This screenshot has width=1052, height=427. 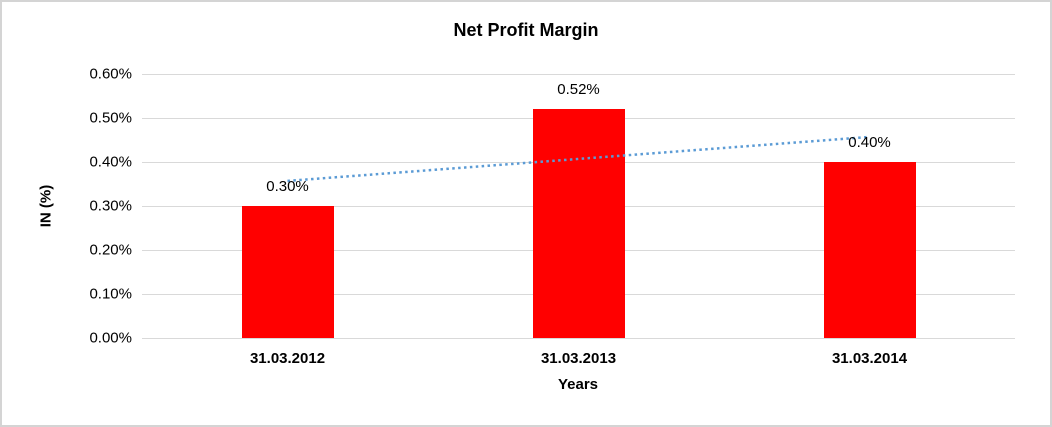 What do you see at coordinates (110, 118) in the screenshot?
I see `y-tick-label: 0.50%` at bounding box center [110, 118].